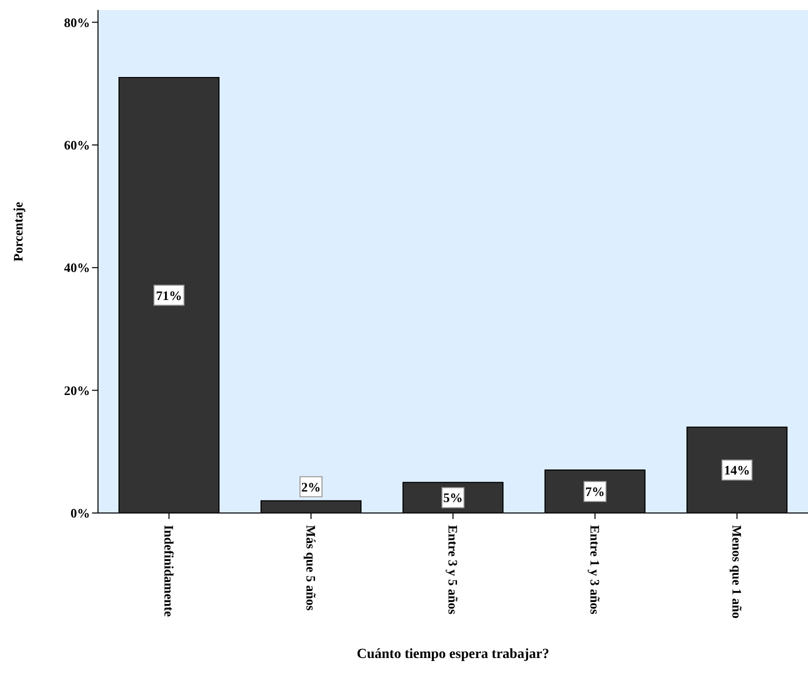 The height and width of the screenshot is (681, 808). What do you see at coordinates (77, 390) in the screenshot?
I see `y-tick-label: 20%` at bounding box center [77, 390].